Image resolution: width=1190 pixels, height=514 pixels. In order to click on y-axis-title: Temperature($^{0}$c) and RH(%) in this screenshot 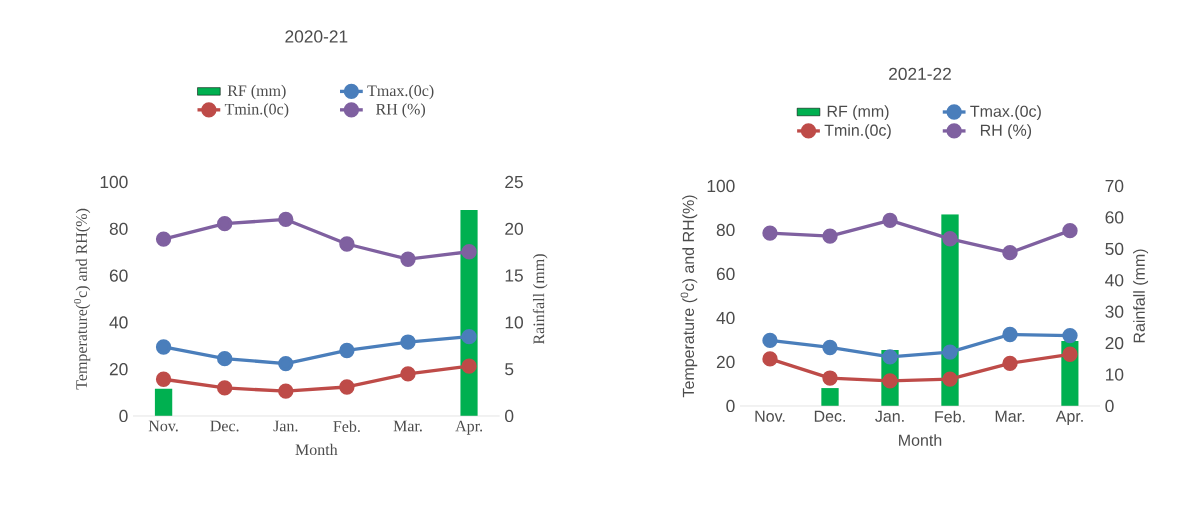, I will do `click(82, 299)`.